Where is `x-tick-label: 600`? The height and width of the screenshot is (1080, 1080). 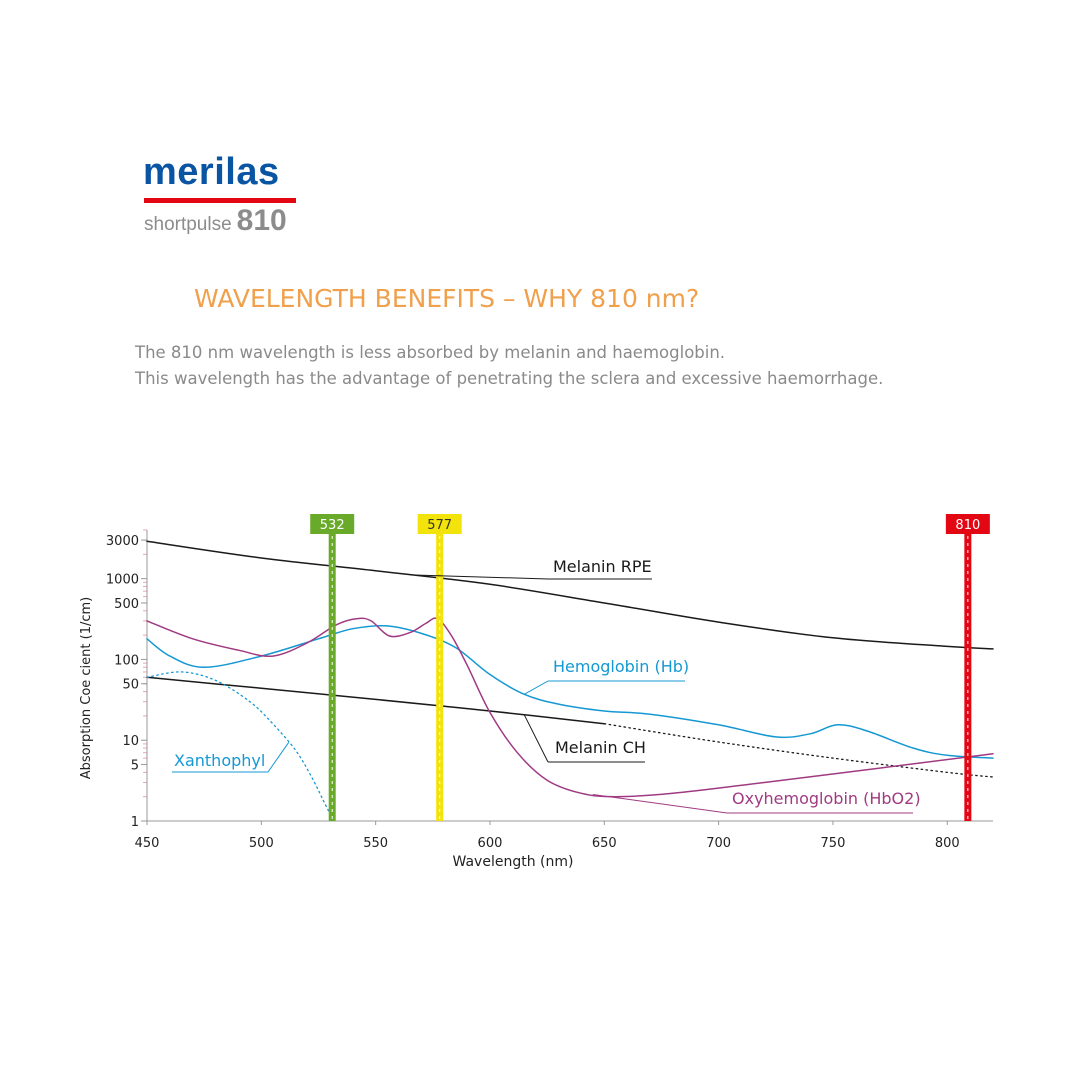 x-tick-label: 600 is located at coordinates (490, 843).